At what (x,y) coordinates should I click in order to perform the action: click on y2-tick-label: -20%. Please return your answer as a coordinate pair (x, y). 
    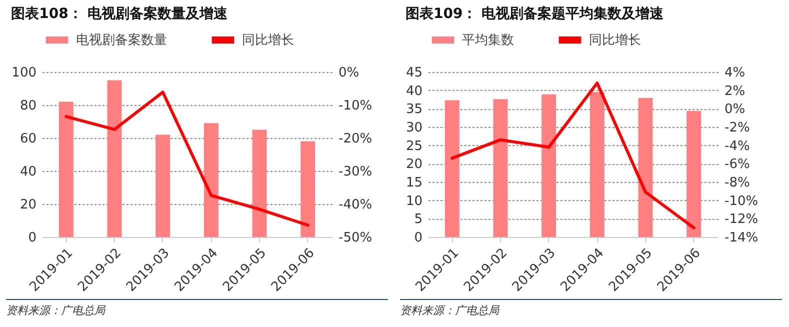
    Looking at the image, I should click on (355, 139).